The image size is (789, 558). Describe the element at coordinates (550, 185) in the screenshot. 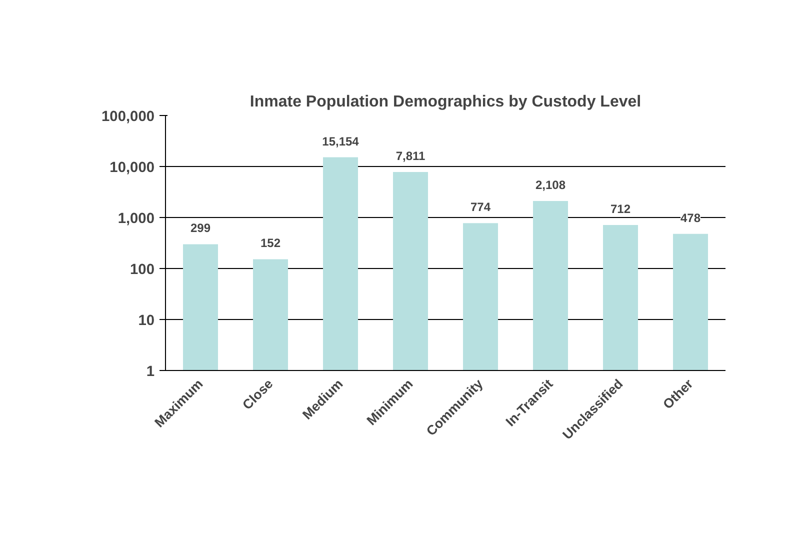

I see `data-label: 2,108` at that location.